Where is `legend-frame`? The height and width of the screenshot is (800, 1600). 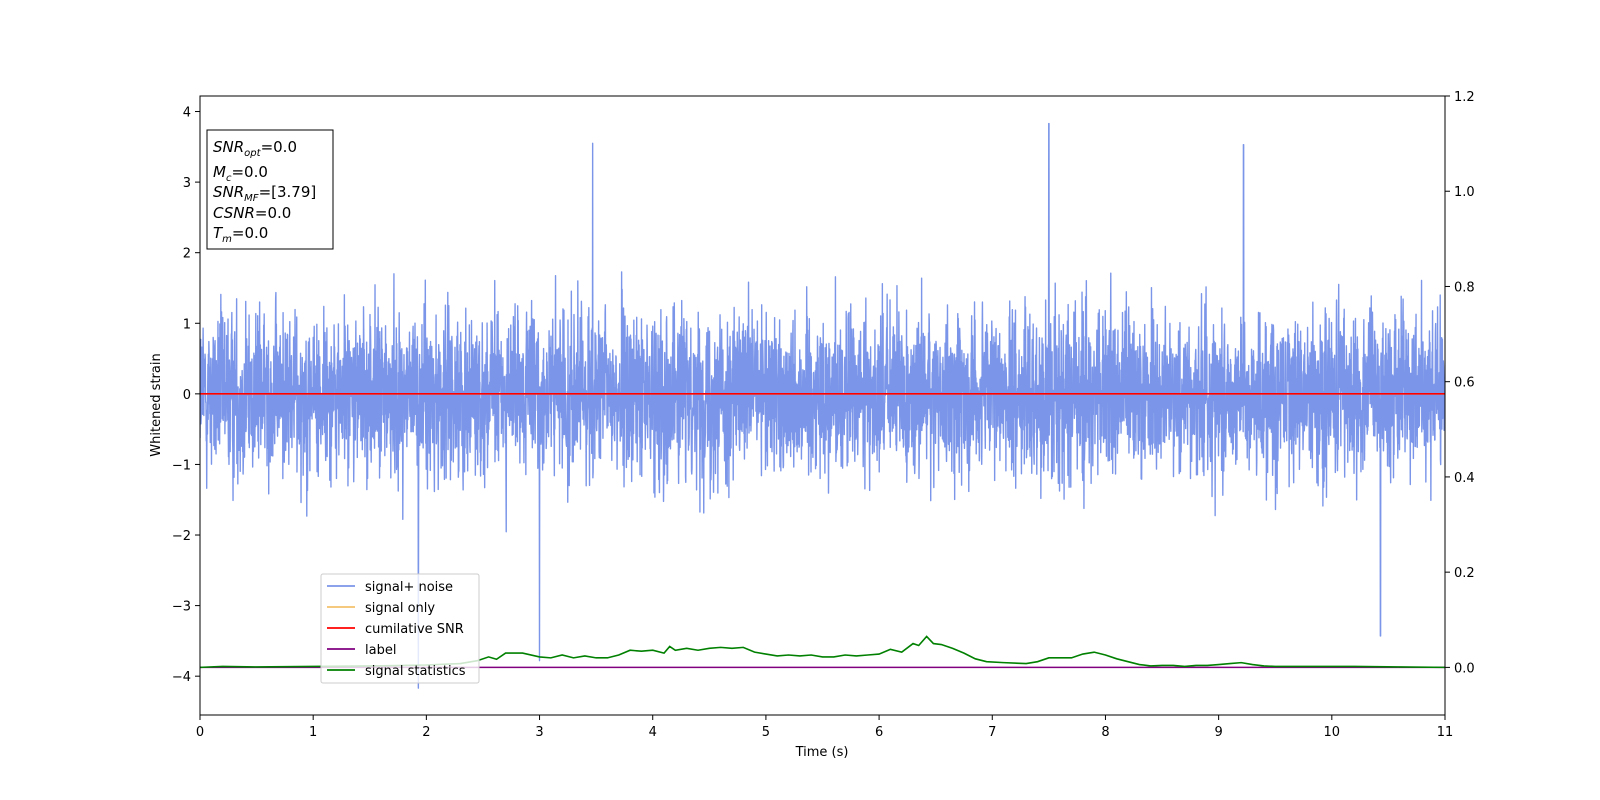 legend-frame is located at coordinates (400, 628).